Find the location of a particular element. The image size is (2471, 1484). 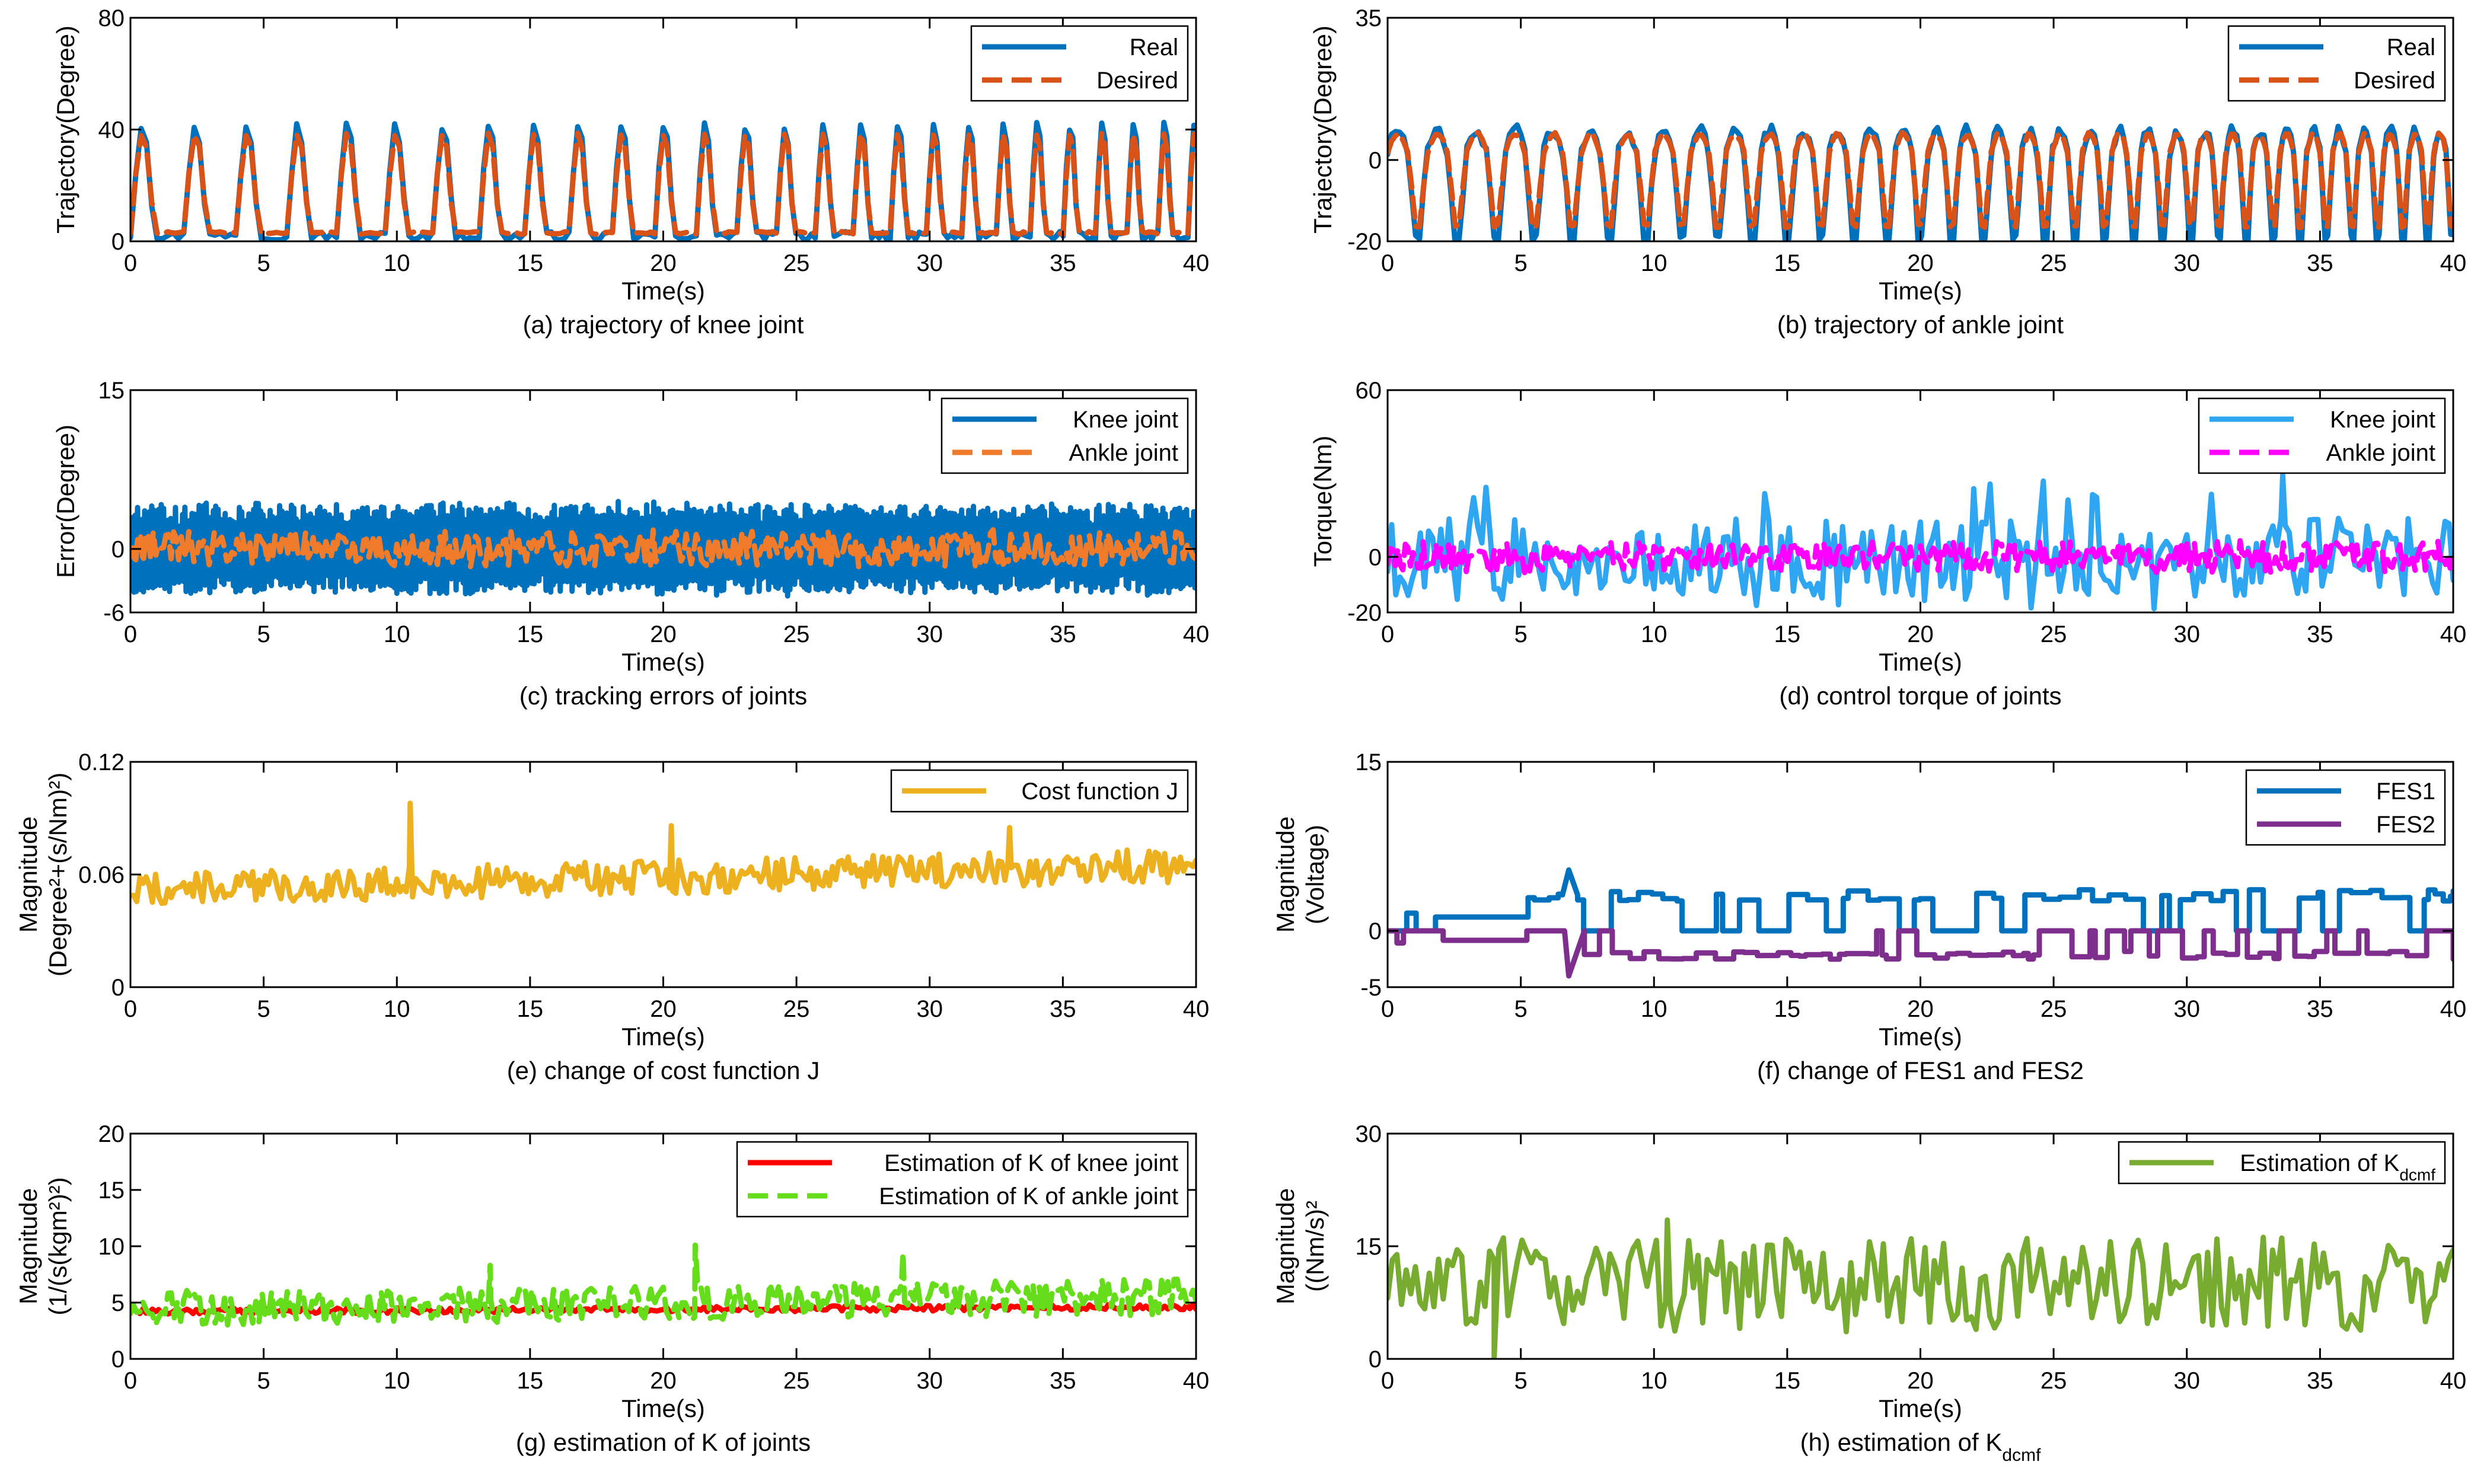

panel-caption: (d) control torque of joints is located at coordinates (1920, 696).